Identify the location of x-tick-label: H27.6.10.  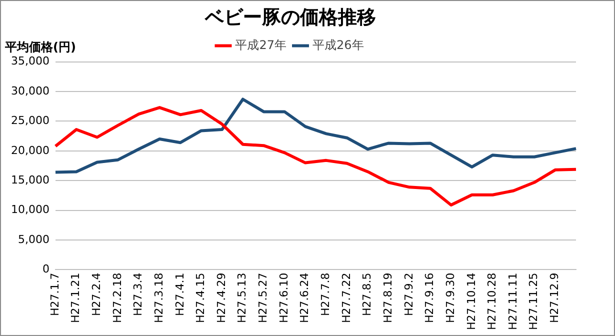
(283, 298).